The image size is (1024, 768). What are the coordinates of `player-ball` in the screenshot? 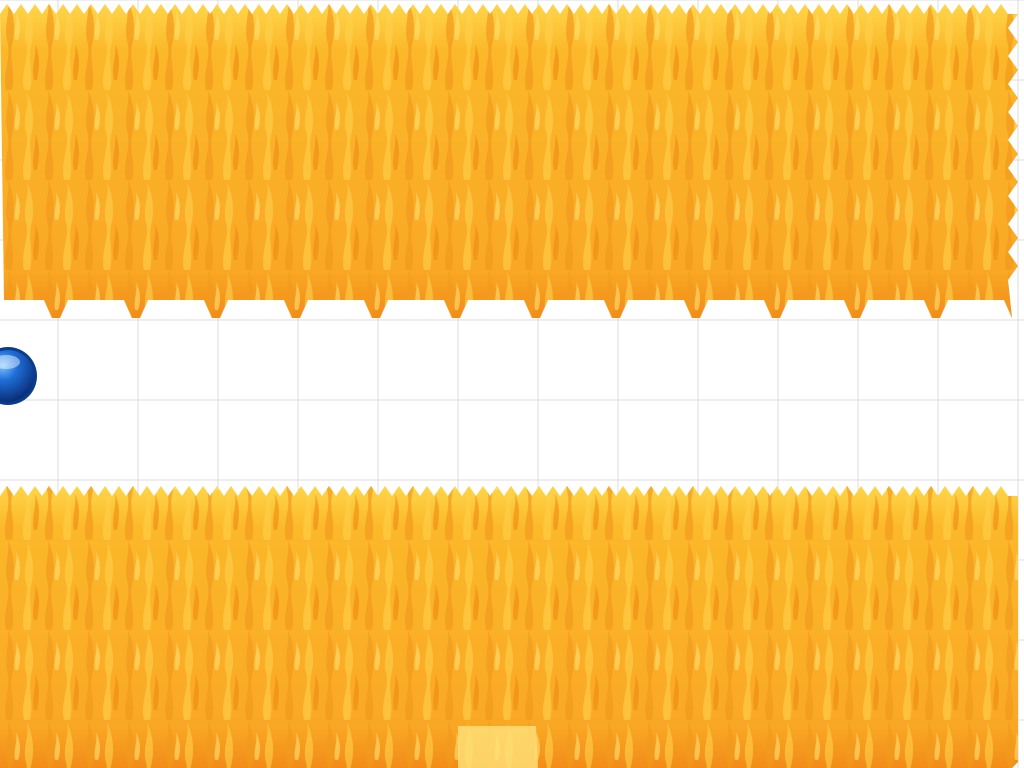 It's located at (17, 376).